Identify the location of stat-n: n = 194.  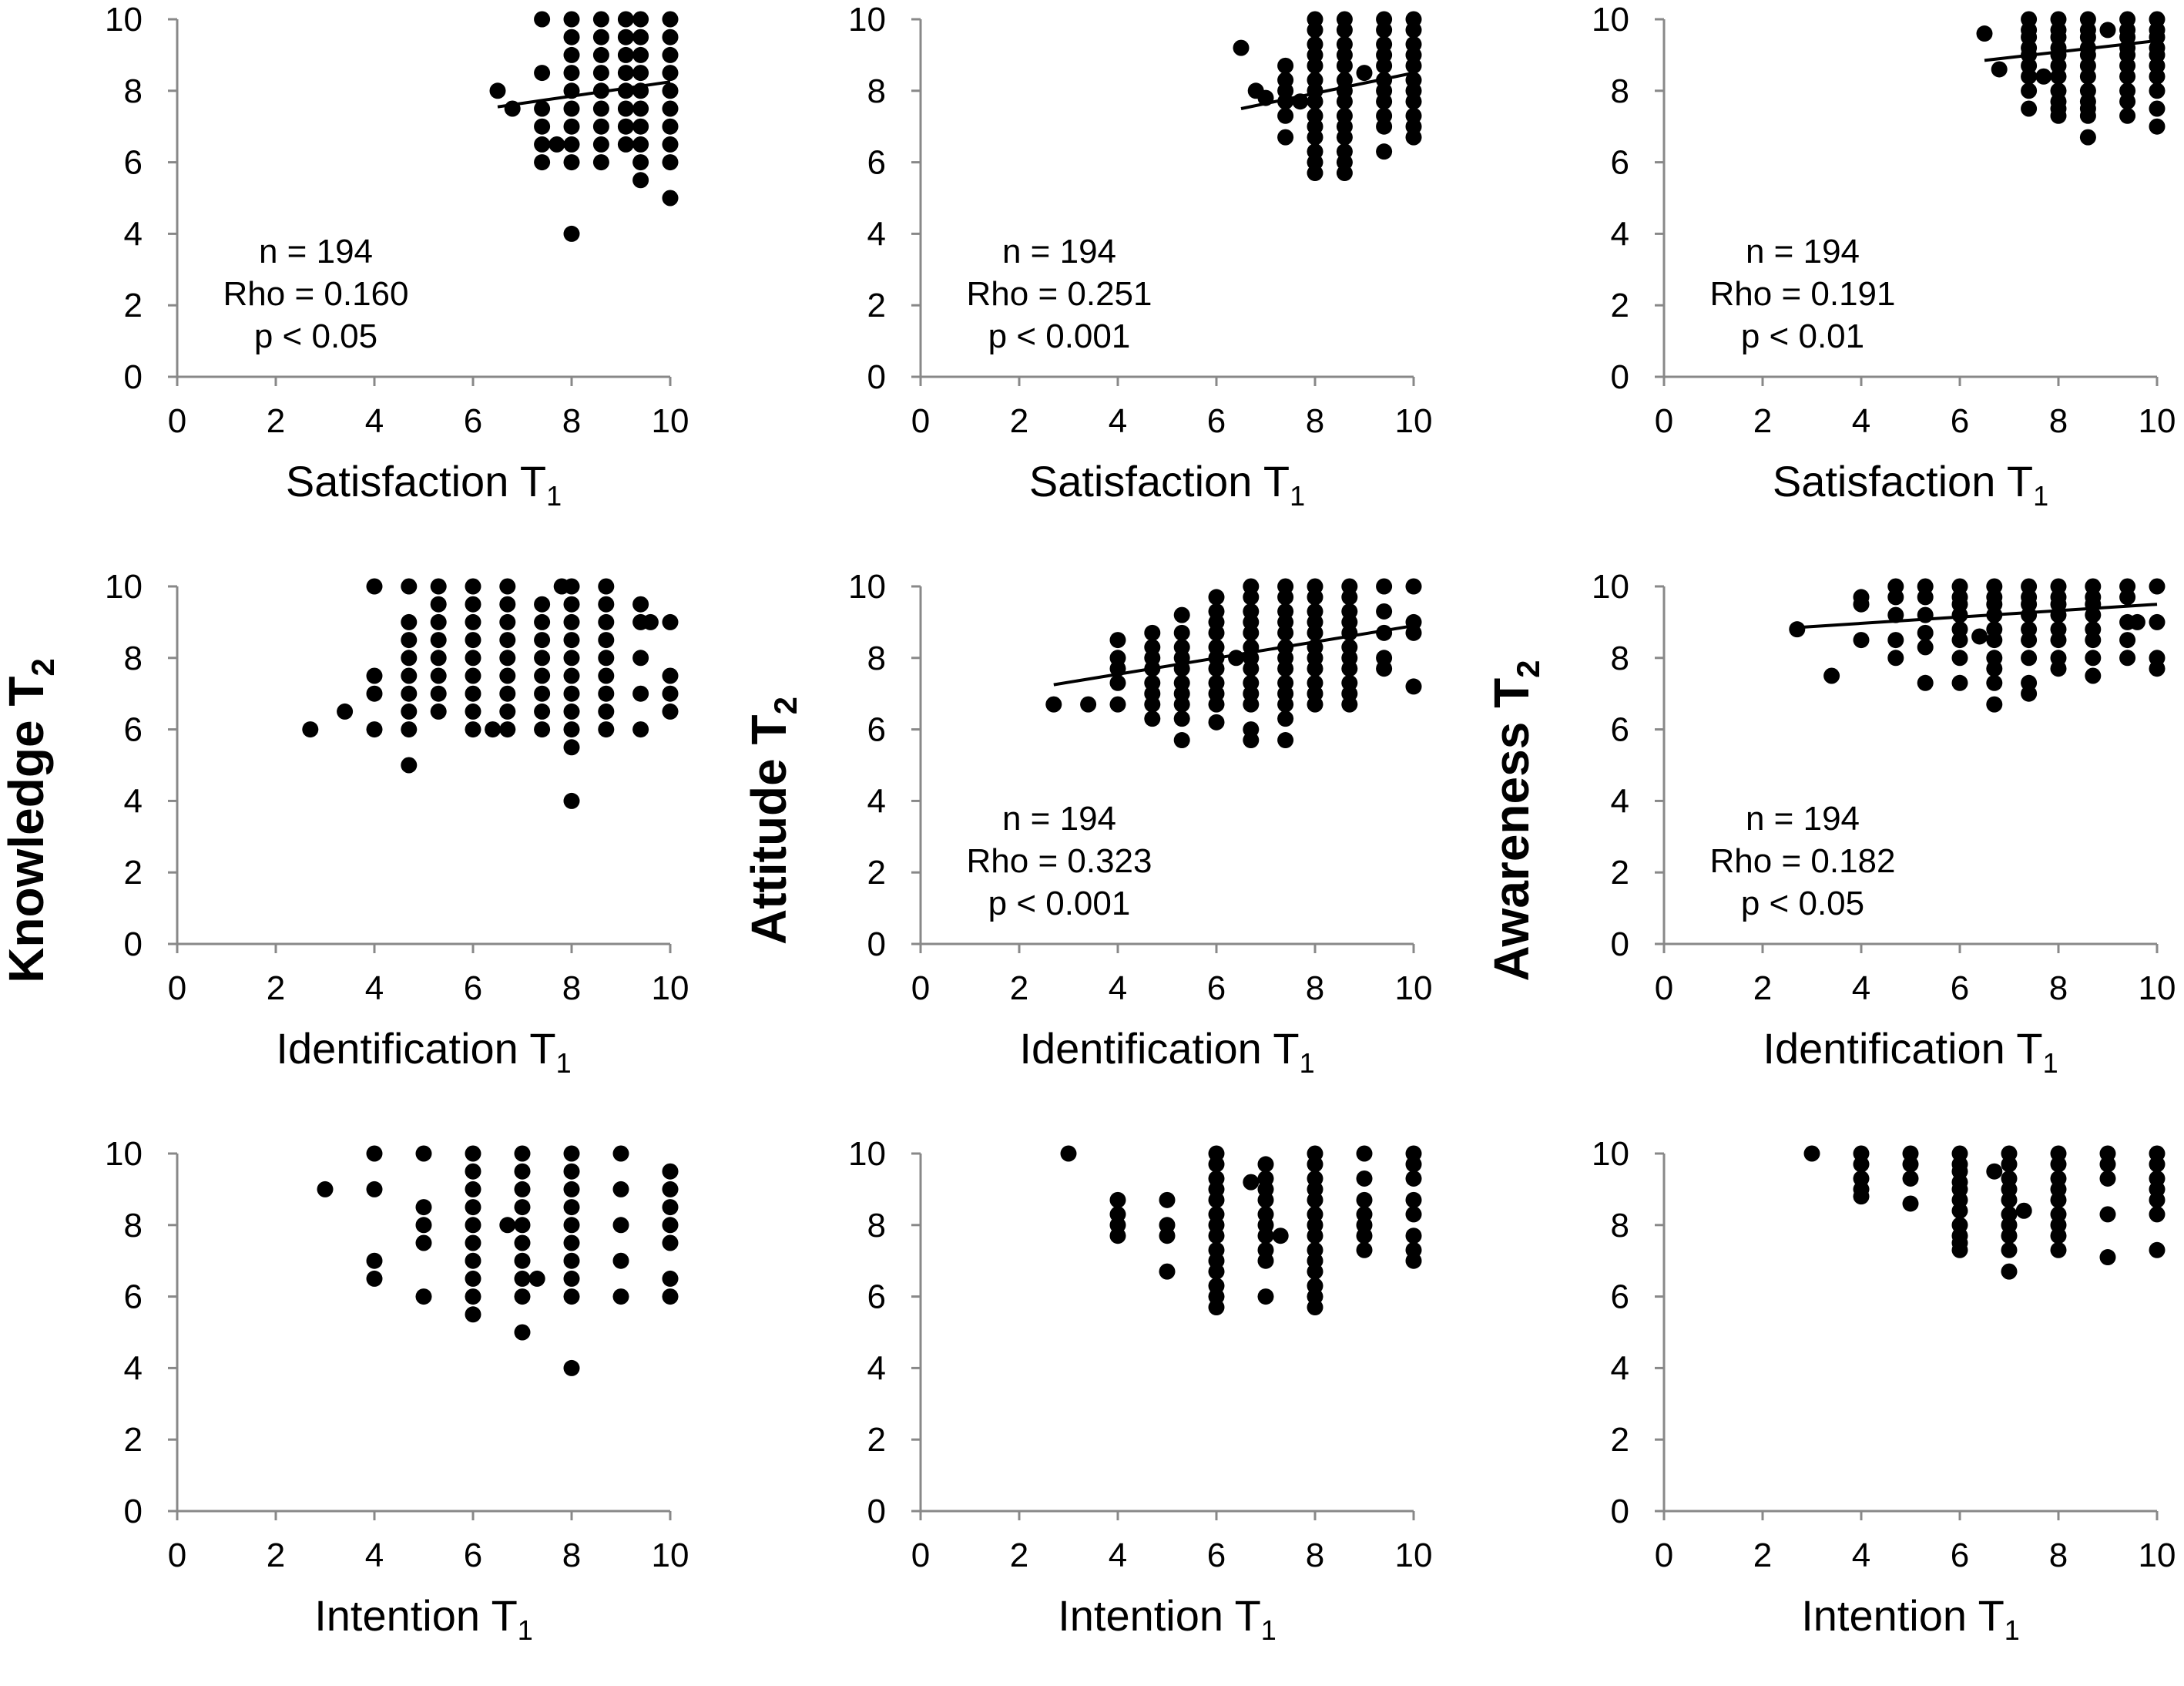
(316, 251).